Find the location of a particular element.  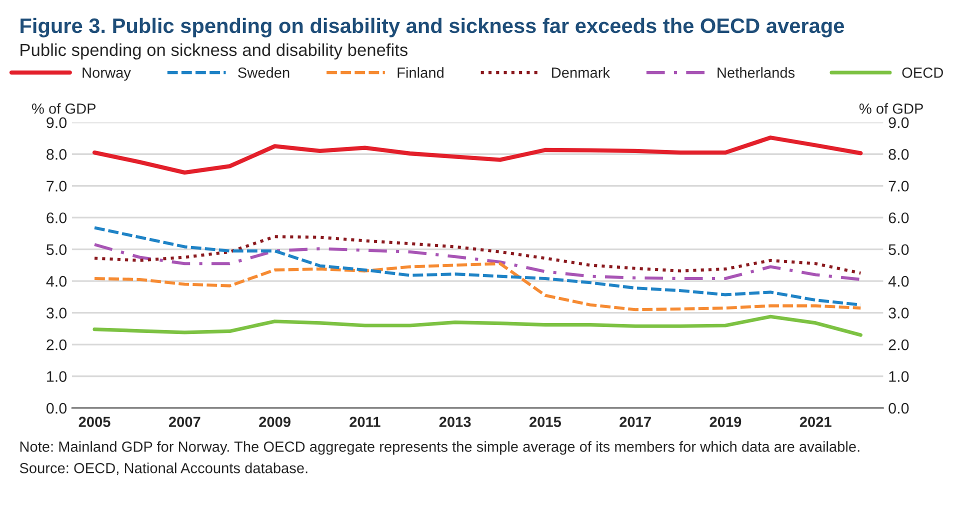

y-tick-label: 7.0 is located at coordinates (56, 186).